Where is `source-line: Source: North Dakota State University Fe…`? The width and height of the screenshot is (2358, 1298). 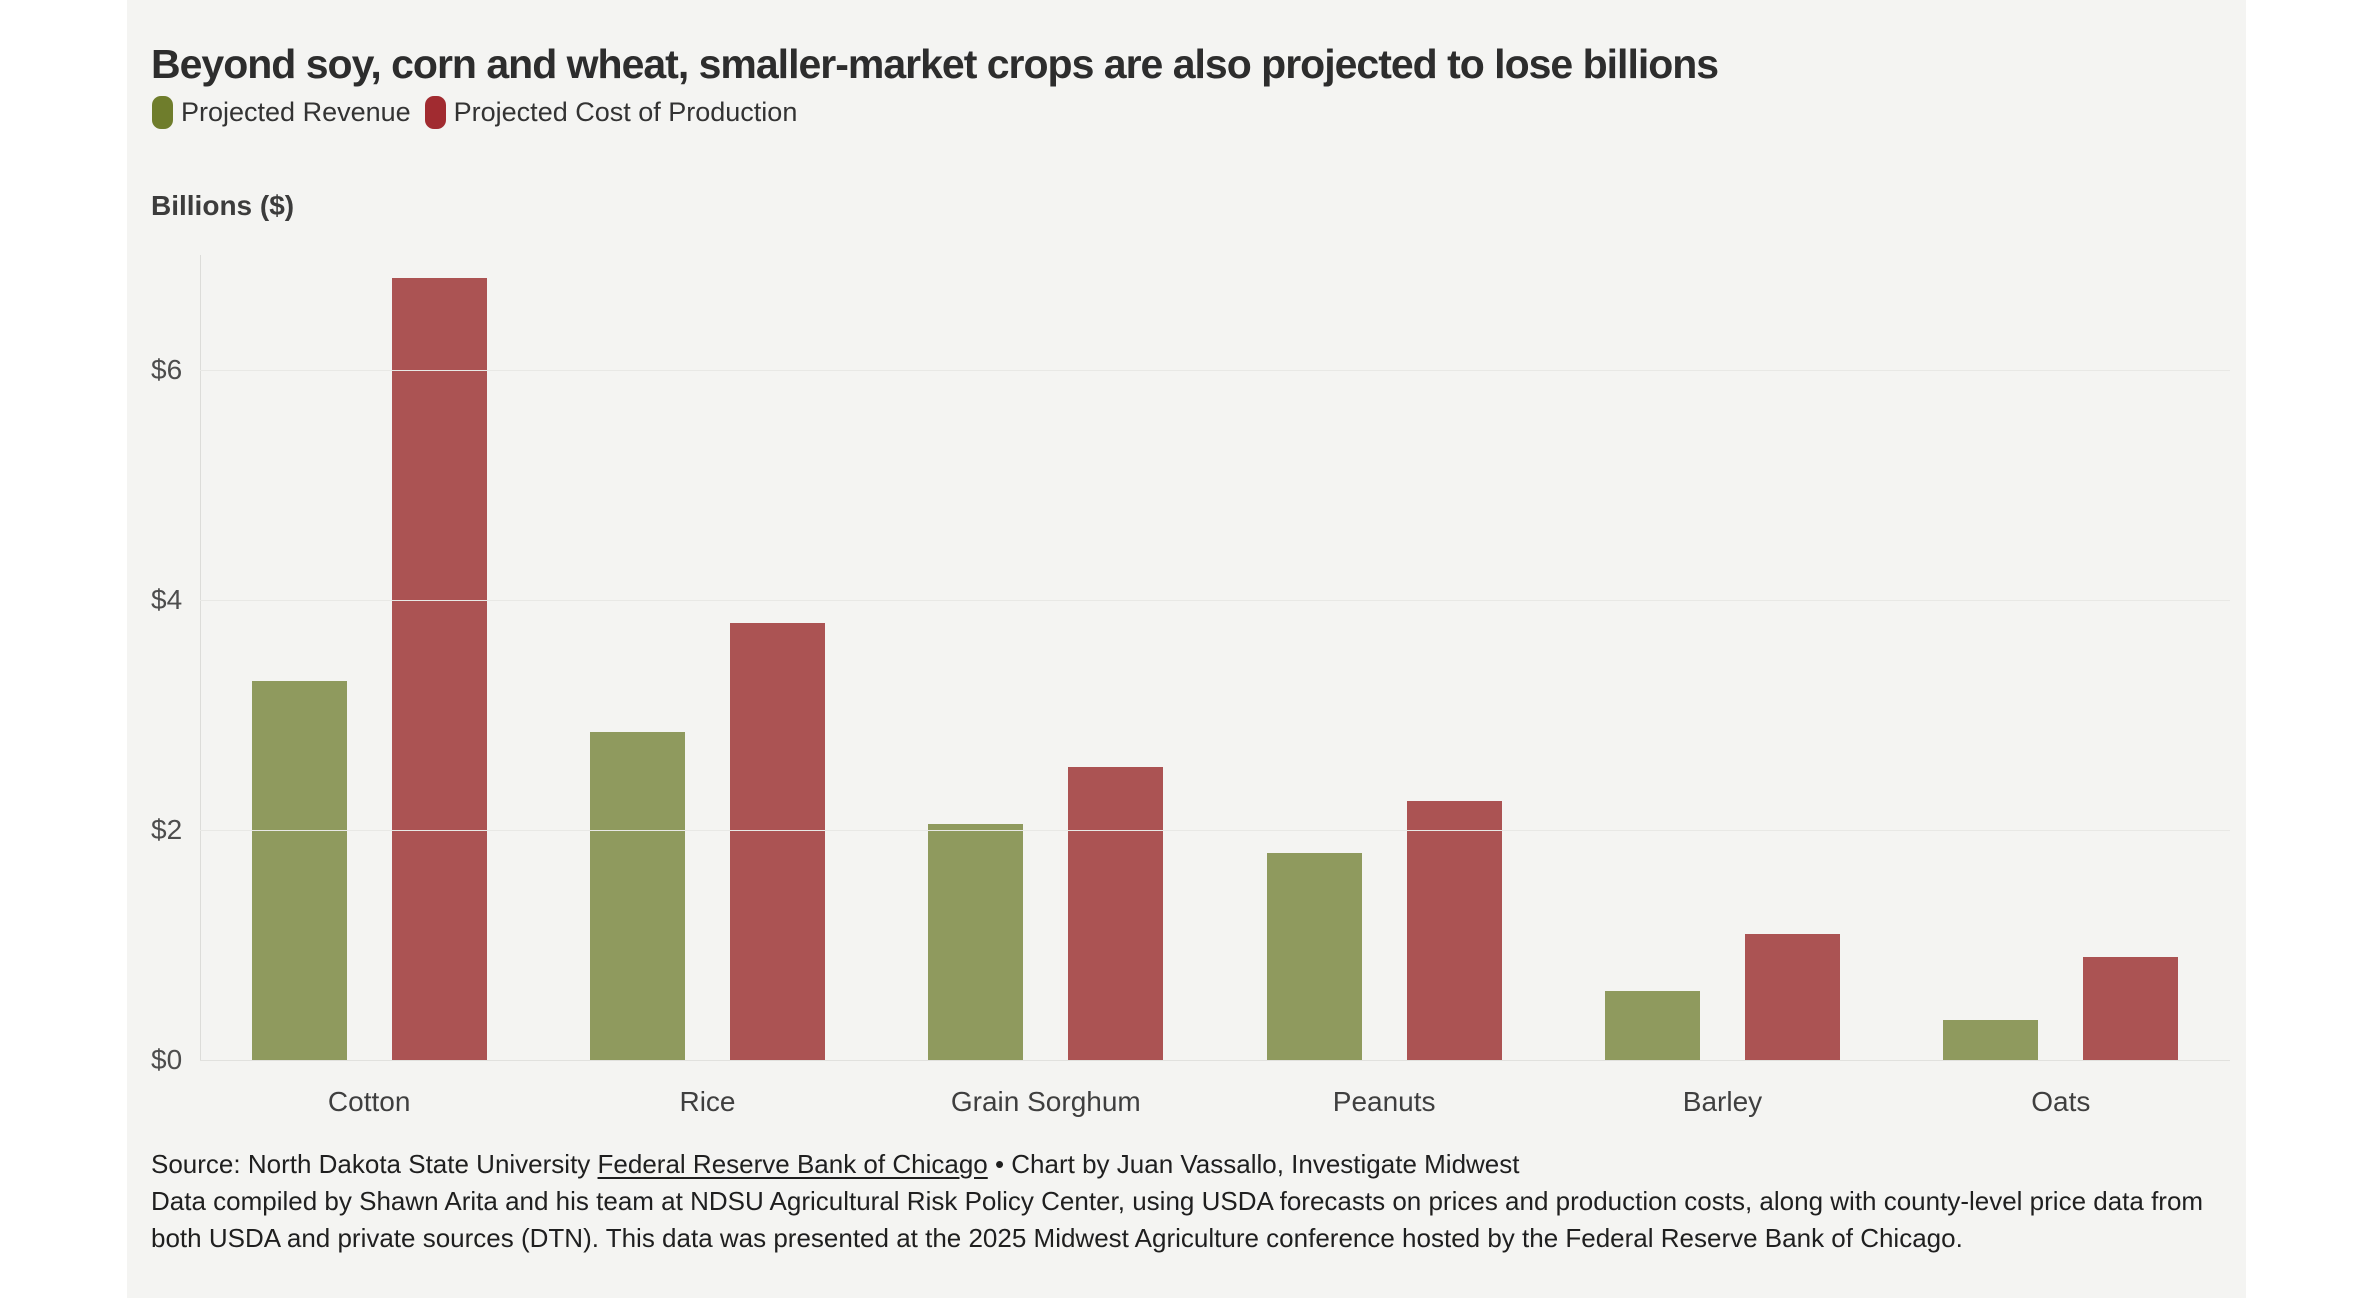
source-line: Source: North Dakota State University Fe… is located at coordinates (1186, 1164).